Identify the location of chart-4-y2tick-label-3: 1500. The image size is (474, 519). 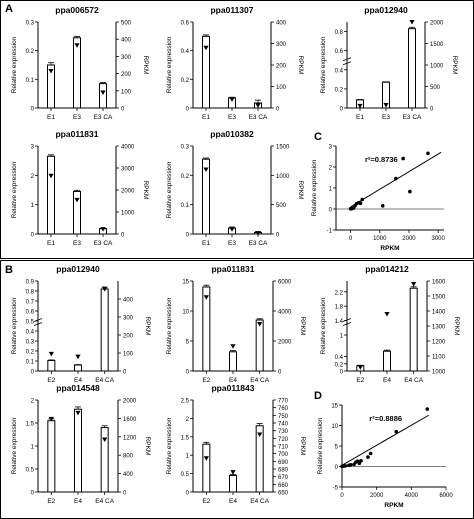
(283, 148).